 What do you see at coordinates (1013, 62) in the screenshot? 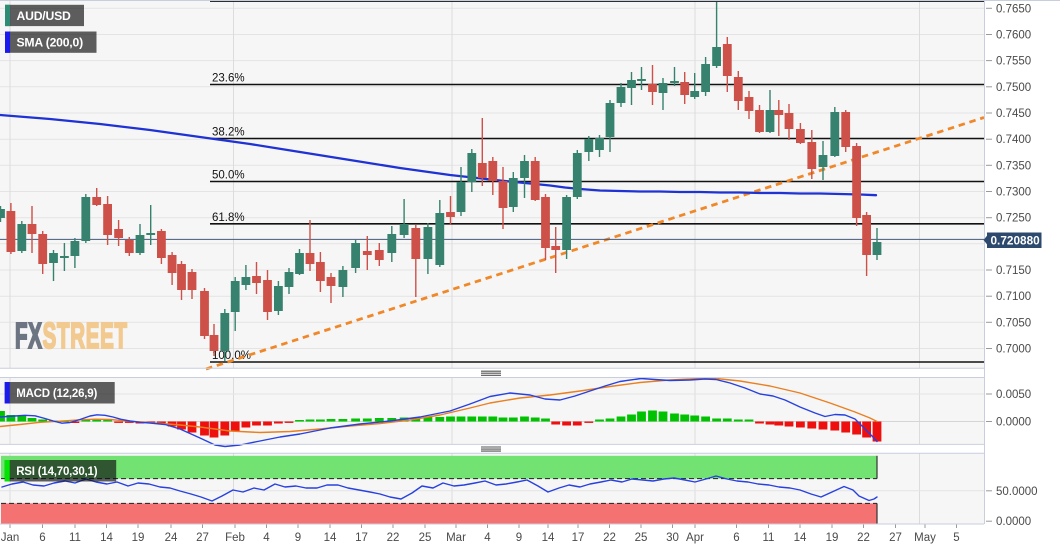
I see `svg-text: 0.7550` at bounding box center [1013, 62].